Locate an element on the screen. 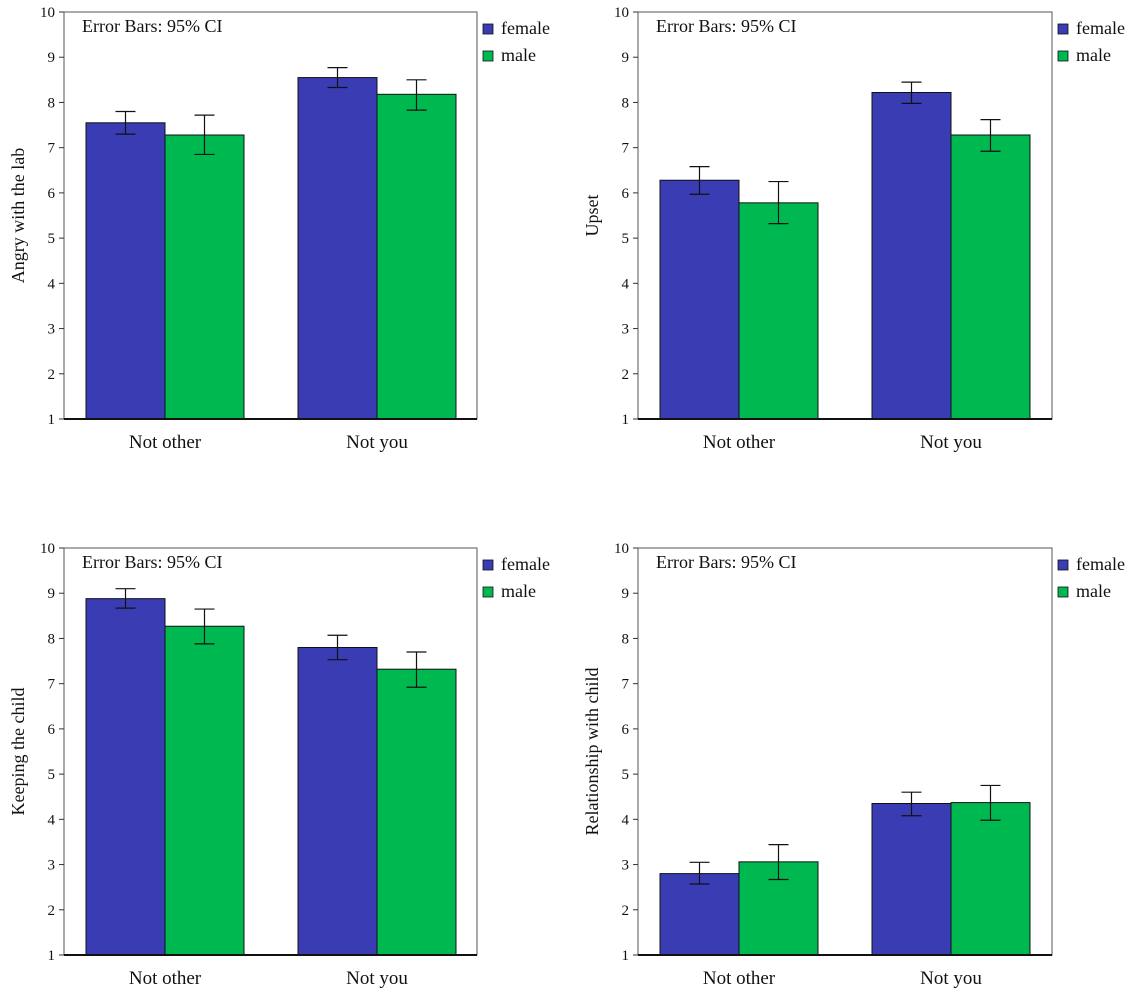  y-axis-label: Upset is located at coordinates (592, 216).